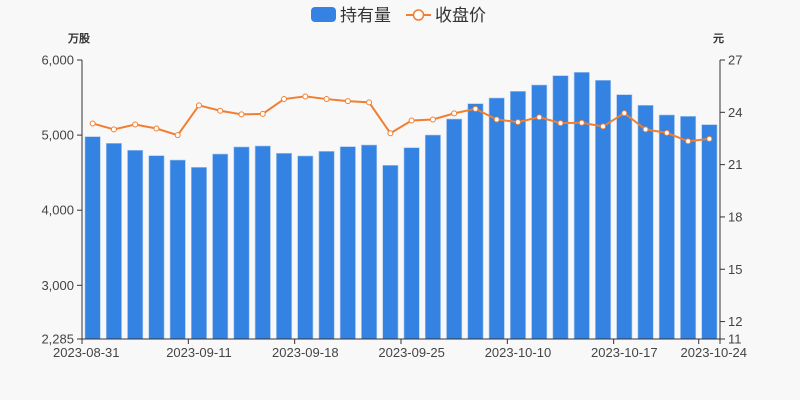 The image size is (800, 400). Describe the element at coordinates (714, 352) in the screenshot. I see `x-axis-tick-label: 2023-10-24` at that location.